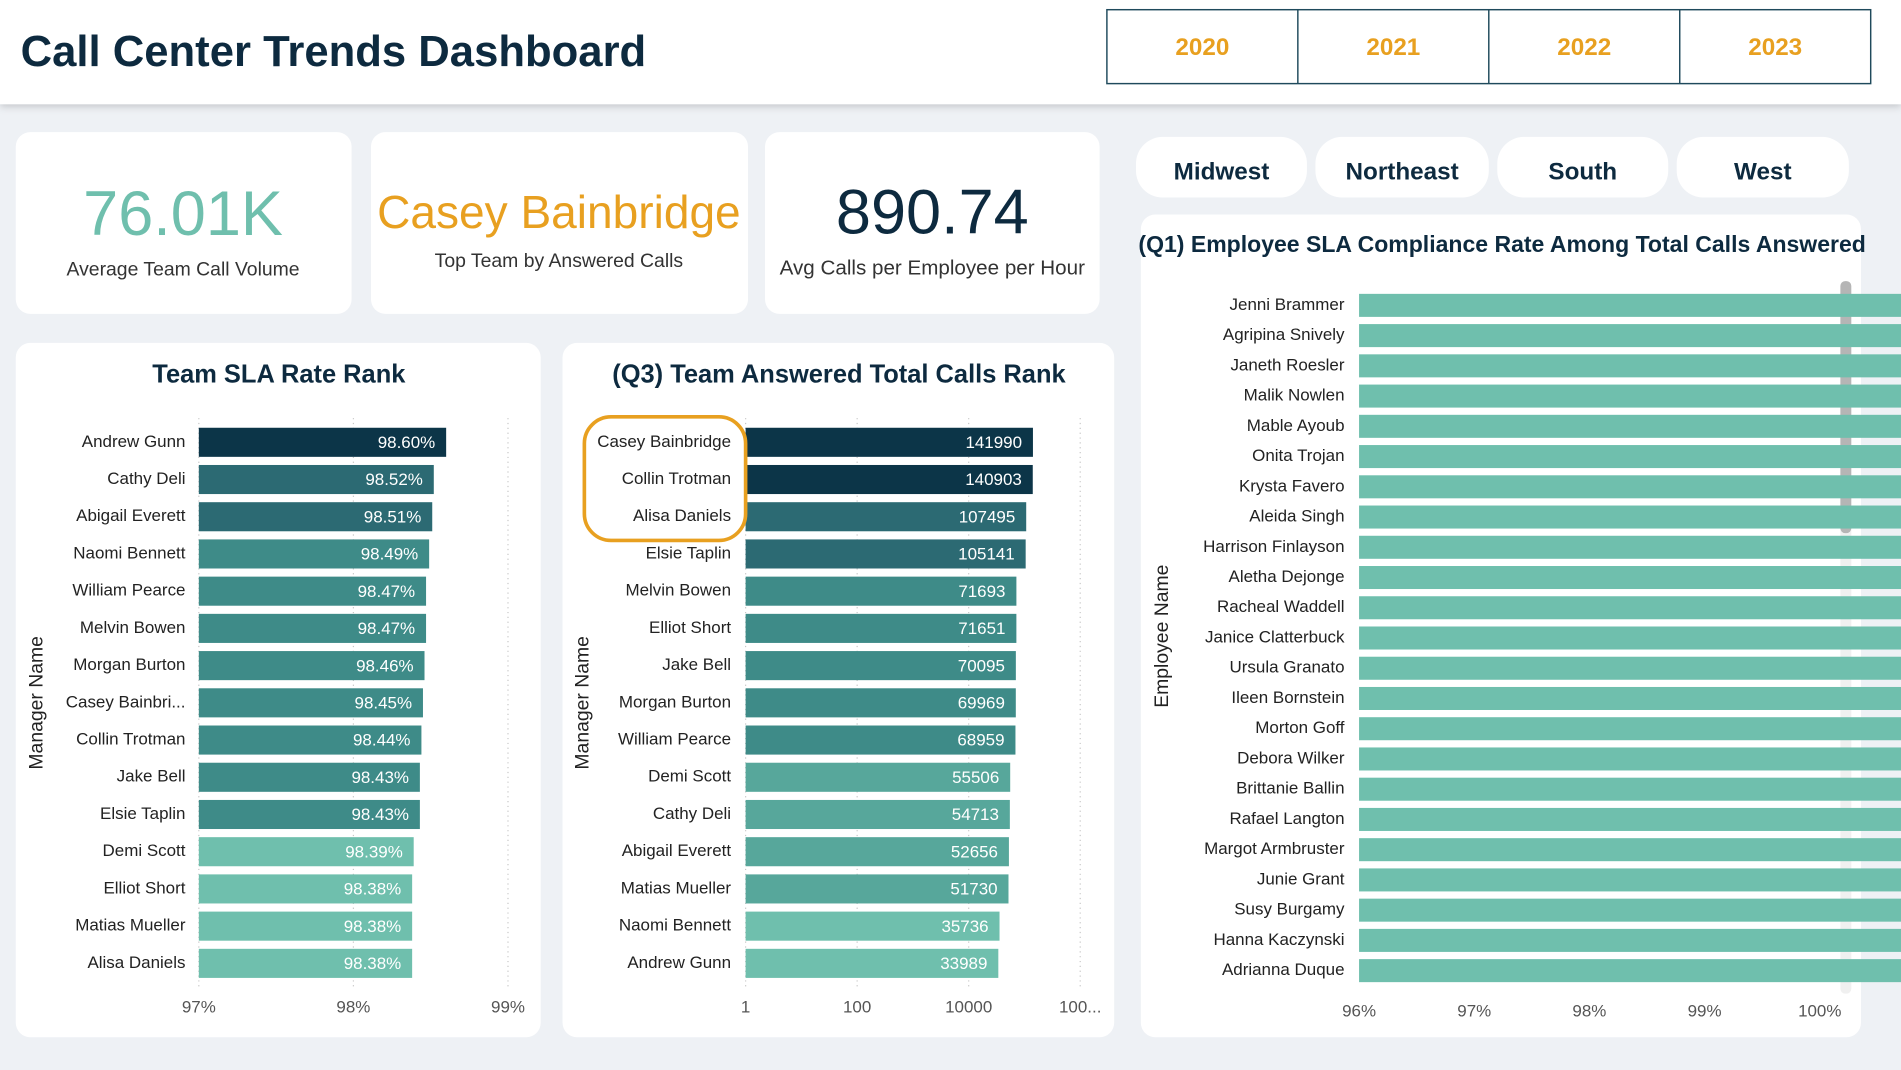 The width and height of the screenshot is (1901, 1070). What do you see at coordinates (1289, 909) in the screenshot?
I see `y-tick-label: Susy Burgamy` at bounding box center [1289, 909].